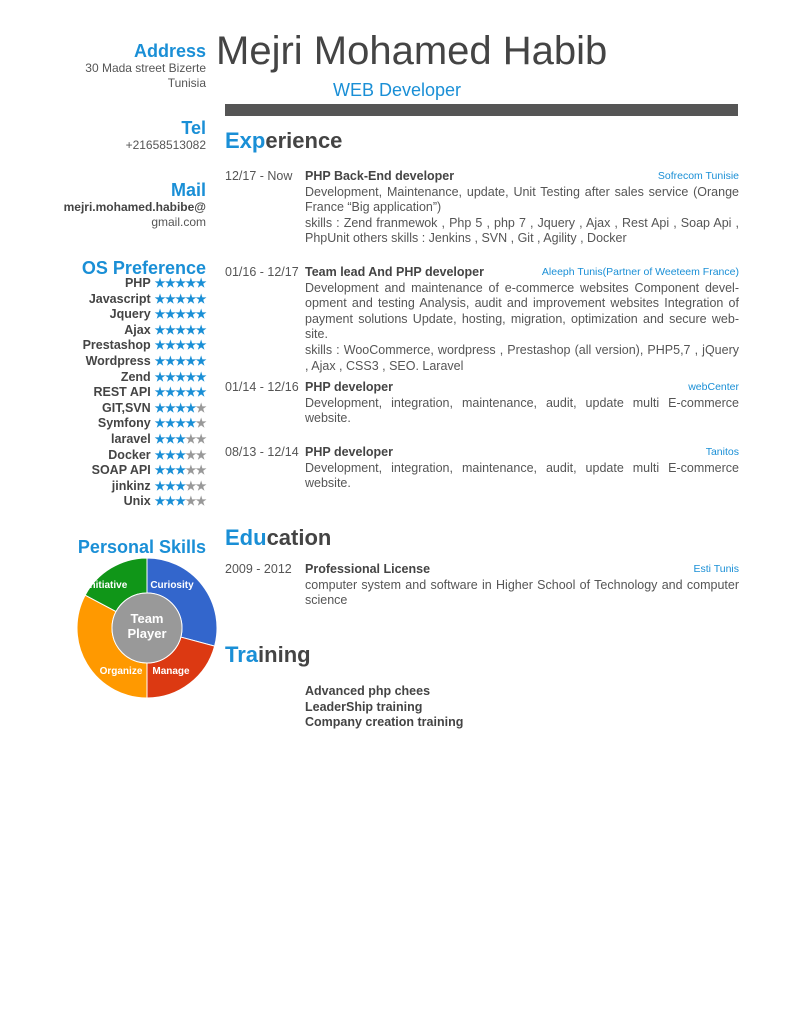  Describe the element at coordinates (144, 331) in the screenshot. I see `os-skill-row: Ajax ★★★★★` at that location.